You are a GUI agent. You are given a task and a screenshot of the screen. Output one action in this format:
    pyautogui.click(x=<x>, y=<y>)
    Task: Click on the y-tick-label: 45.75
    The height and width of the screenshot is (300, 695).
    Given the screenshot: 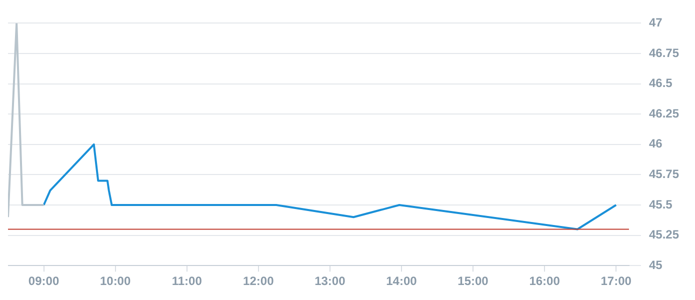 What is the action you would take?
    pyautogui.click(x=664, y=174)
    